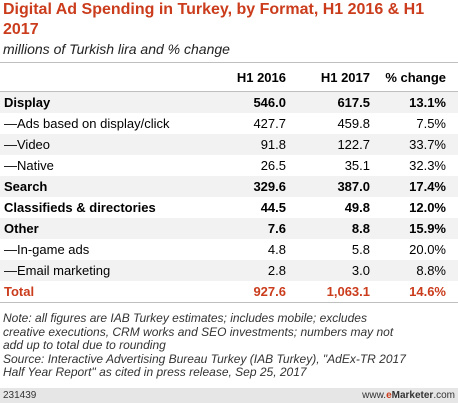  I want to click on table-row: —Video 91.8 122.7 33.7%, so click(229, 144).